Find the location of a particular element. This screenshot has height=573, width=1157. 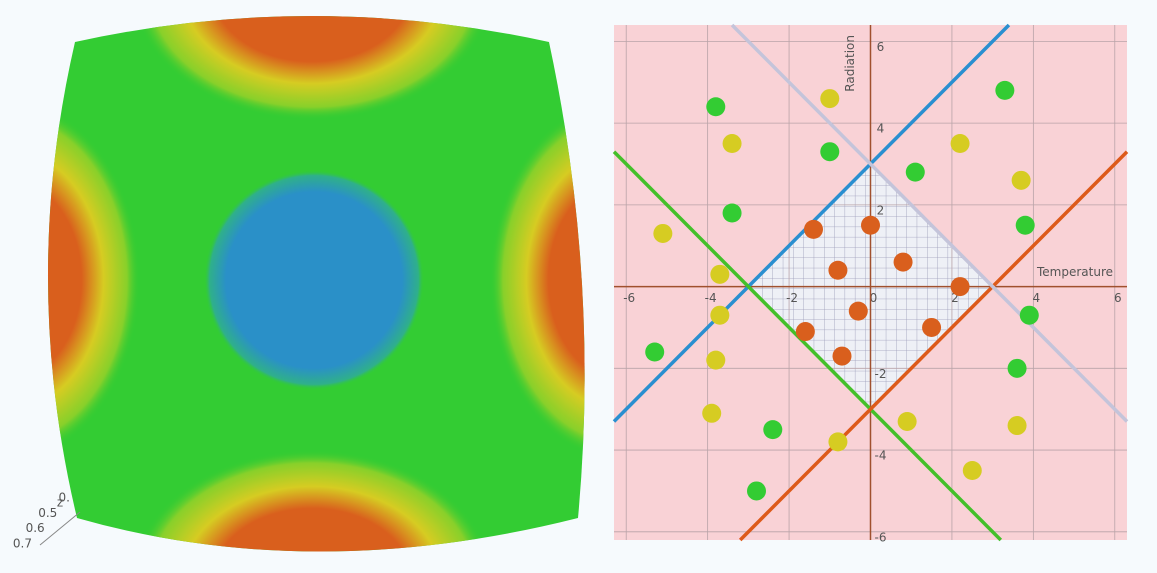

x-tick-label: -4 is located at coordinates (711, 298).